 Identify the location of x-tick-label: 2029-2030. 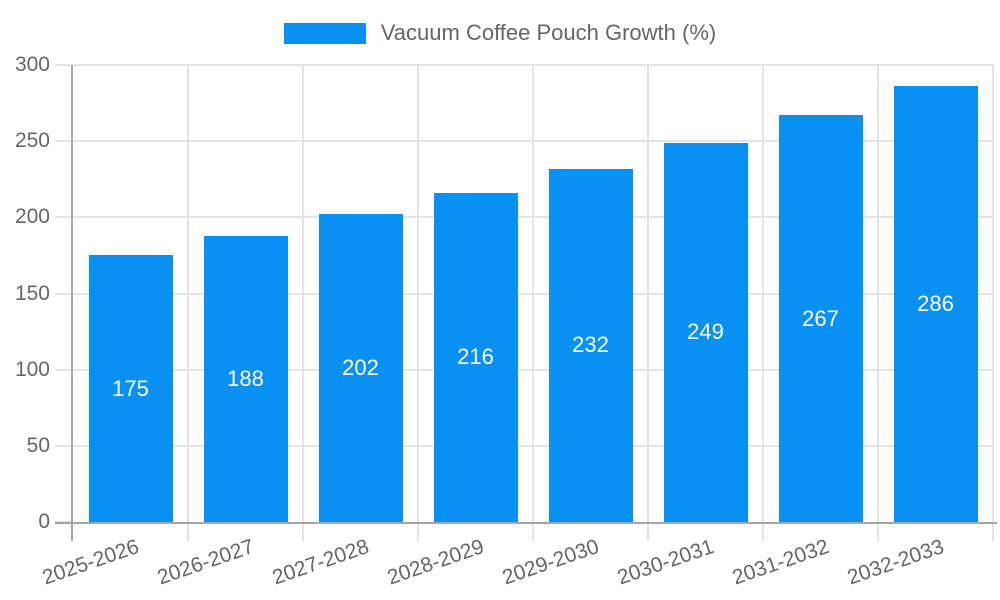
(550, 562).